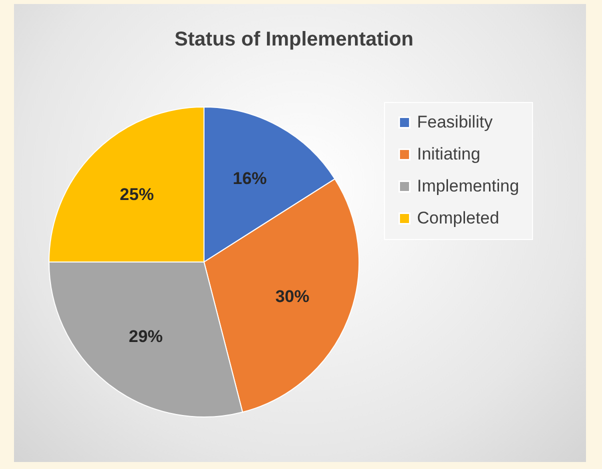 The height and width of the screenshot is (469, 602). What do you see at coordinates (458, 218) in the screenshot?
I see `legend-label: Completed` at bounding box center [458, 218].